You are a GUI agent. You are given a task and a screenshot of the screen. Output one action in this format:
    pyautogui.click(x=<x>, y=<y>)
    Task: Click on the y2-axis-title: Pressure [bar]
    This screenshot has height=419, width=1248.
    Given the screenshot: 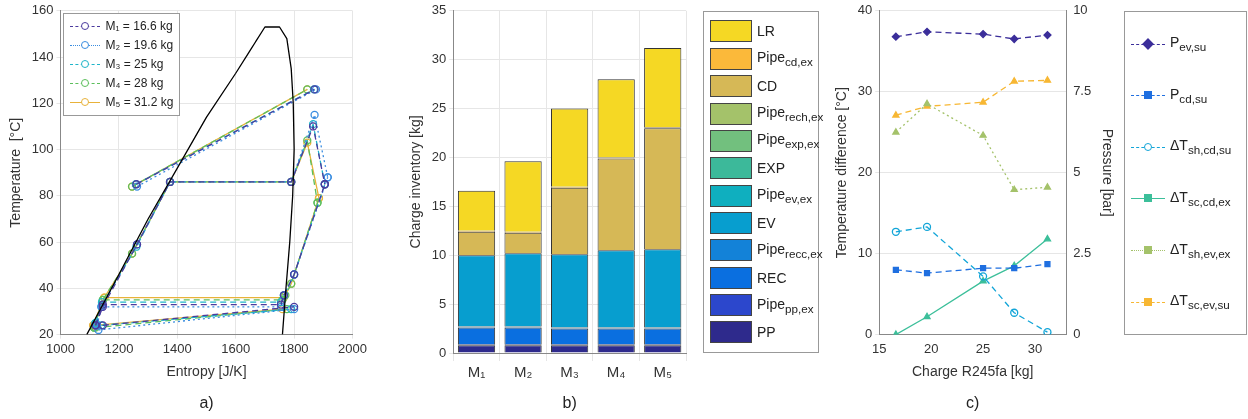 What is the action you would take?
    pyautogui.click(x=1107, y=172)
    